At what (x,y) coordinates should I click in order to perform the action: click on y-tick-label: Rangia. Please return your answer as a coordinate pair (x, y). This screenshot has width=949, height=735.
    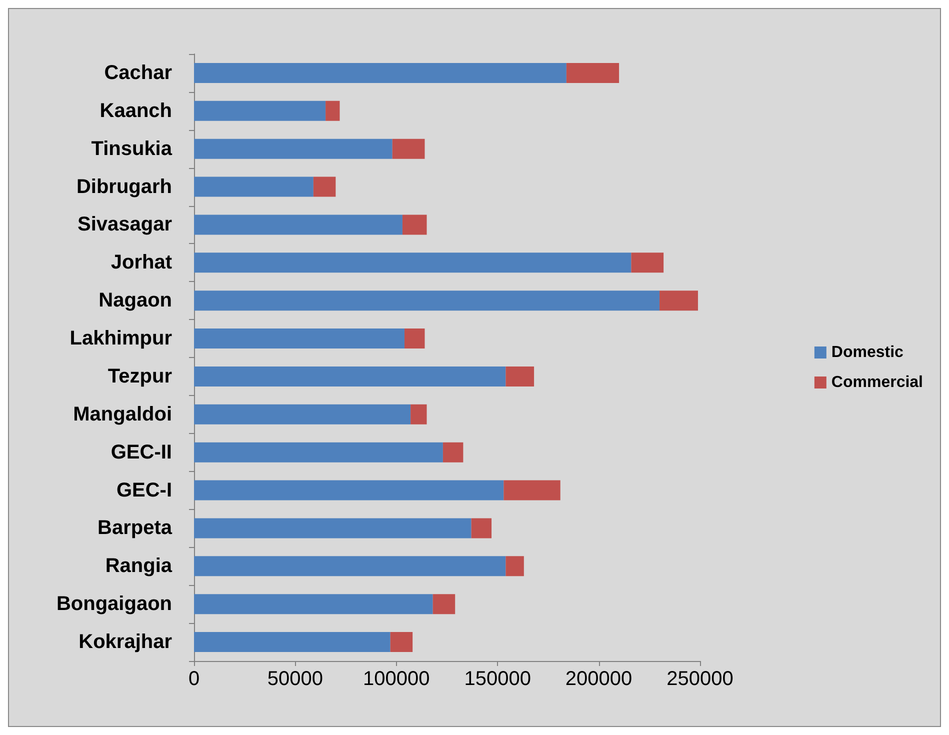
    Looking at the image, I should click on (139, 566).